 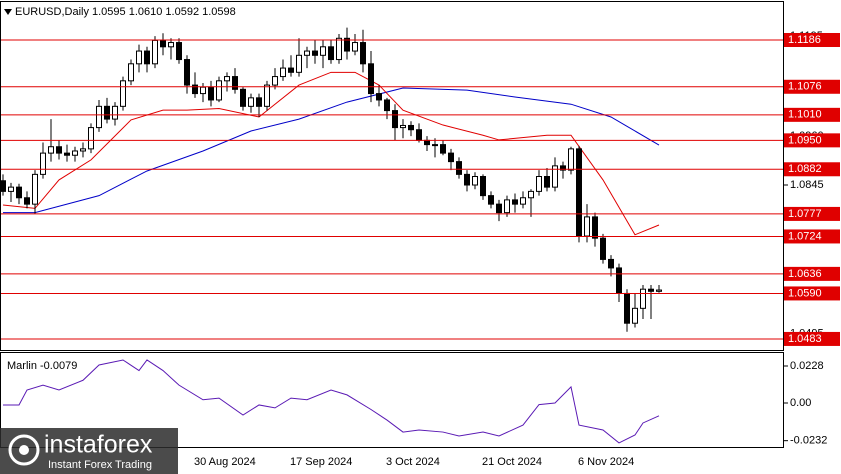 What do you see at coordinates (42, 366) in the screenshot?
I see `indicator-title: Marlin -0.0079` at bounding box center [42, 366].